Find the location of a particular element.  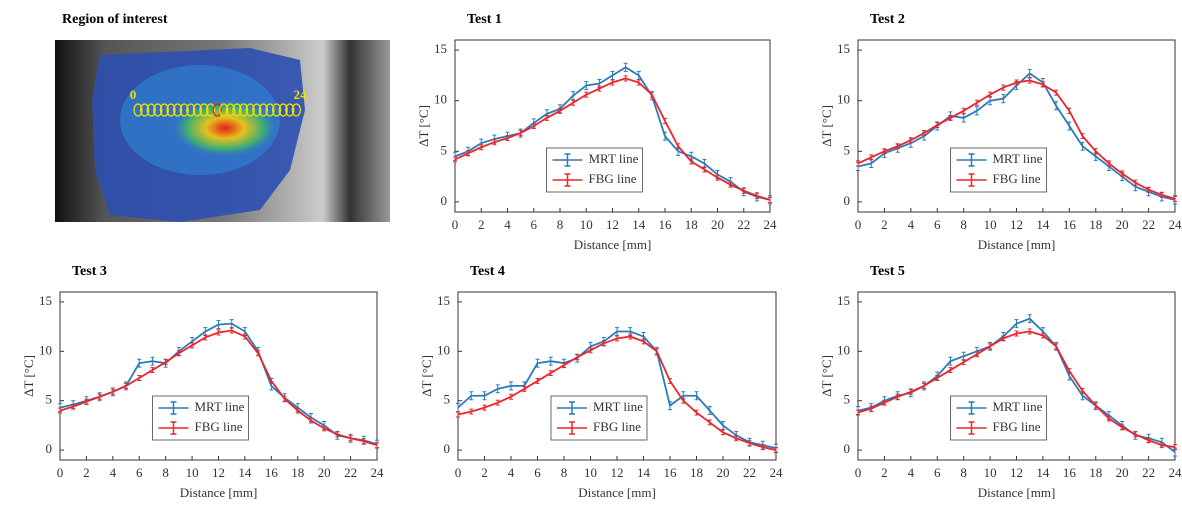

chart-title: Test 3 is located at coordinates (89, 271).